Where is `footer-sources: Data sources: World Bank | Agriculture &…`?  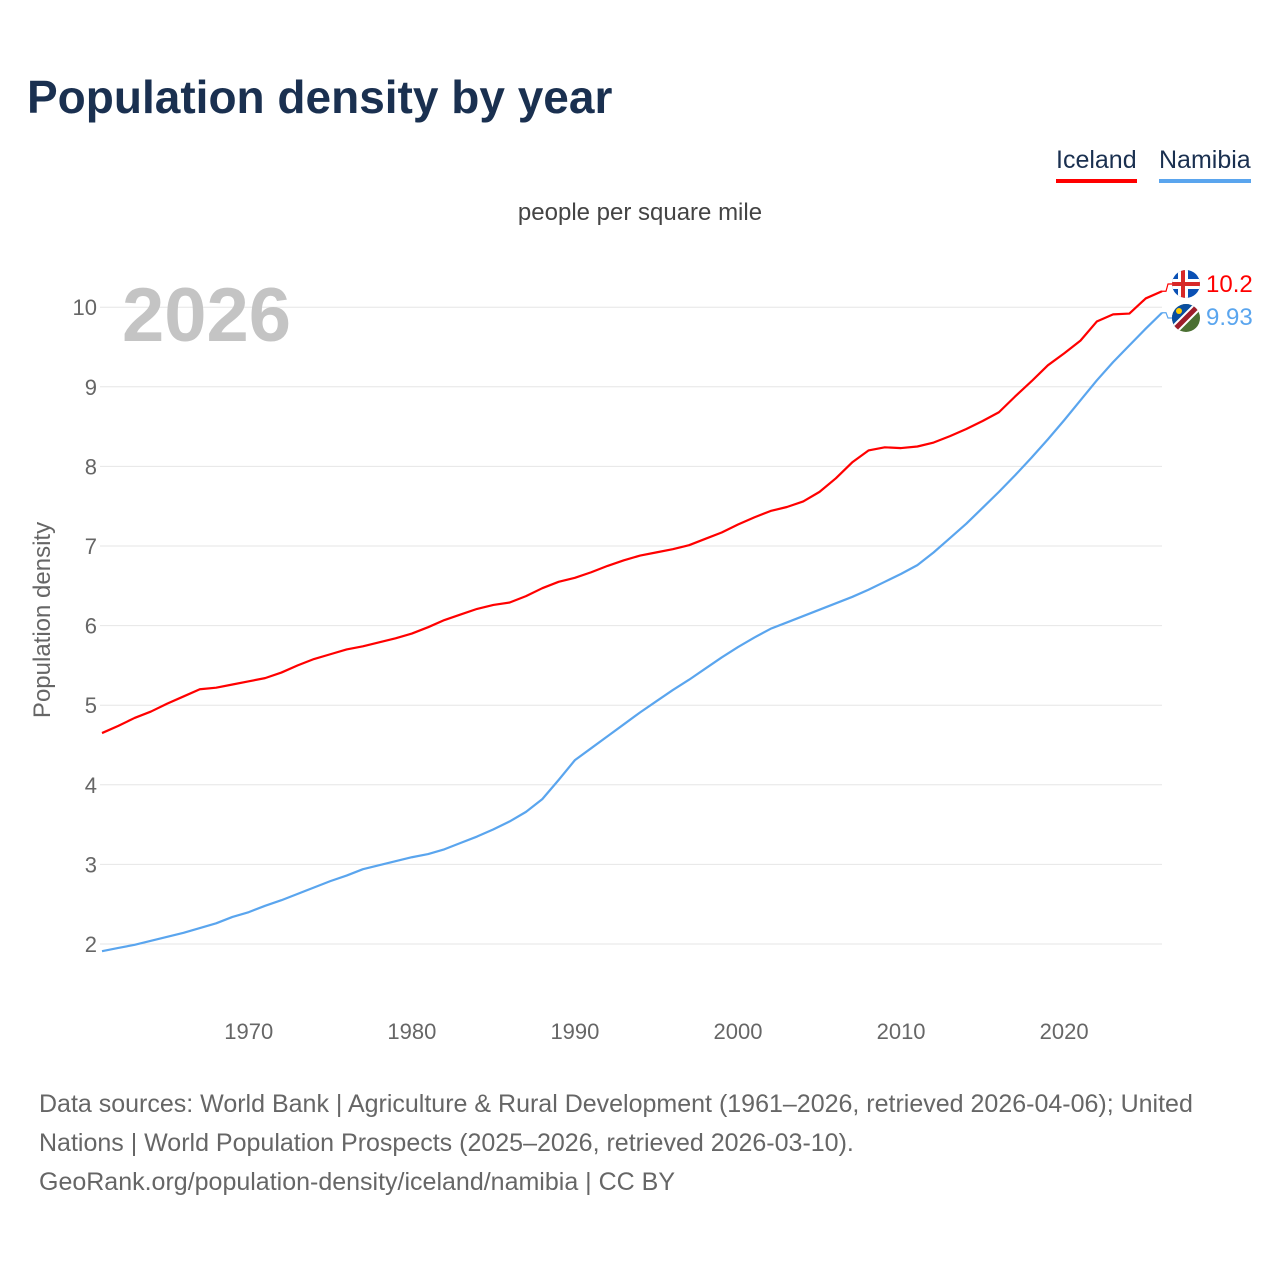
footer-sources: Data sources: World Bank | Agriculture &… is located at coordinates (644, 1143).